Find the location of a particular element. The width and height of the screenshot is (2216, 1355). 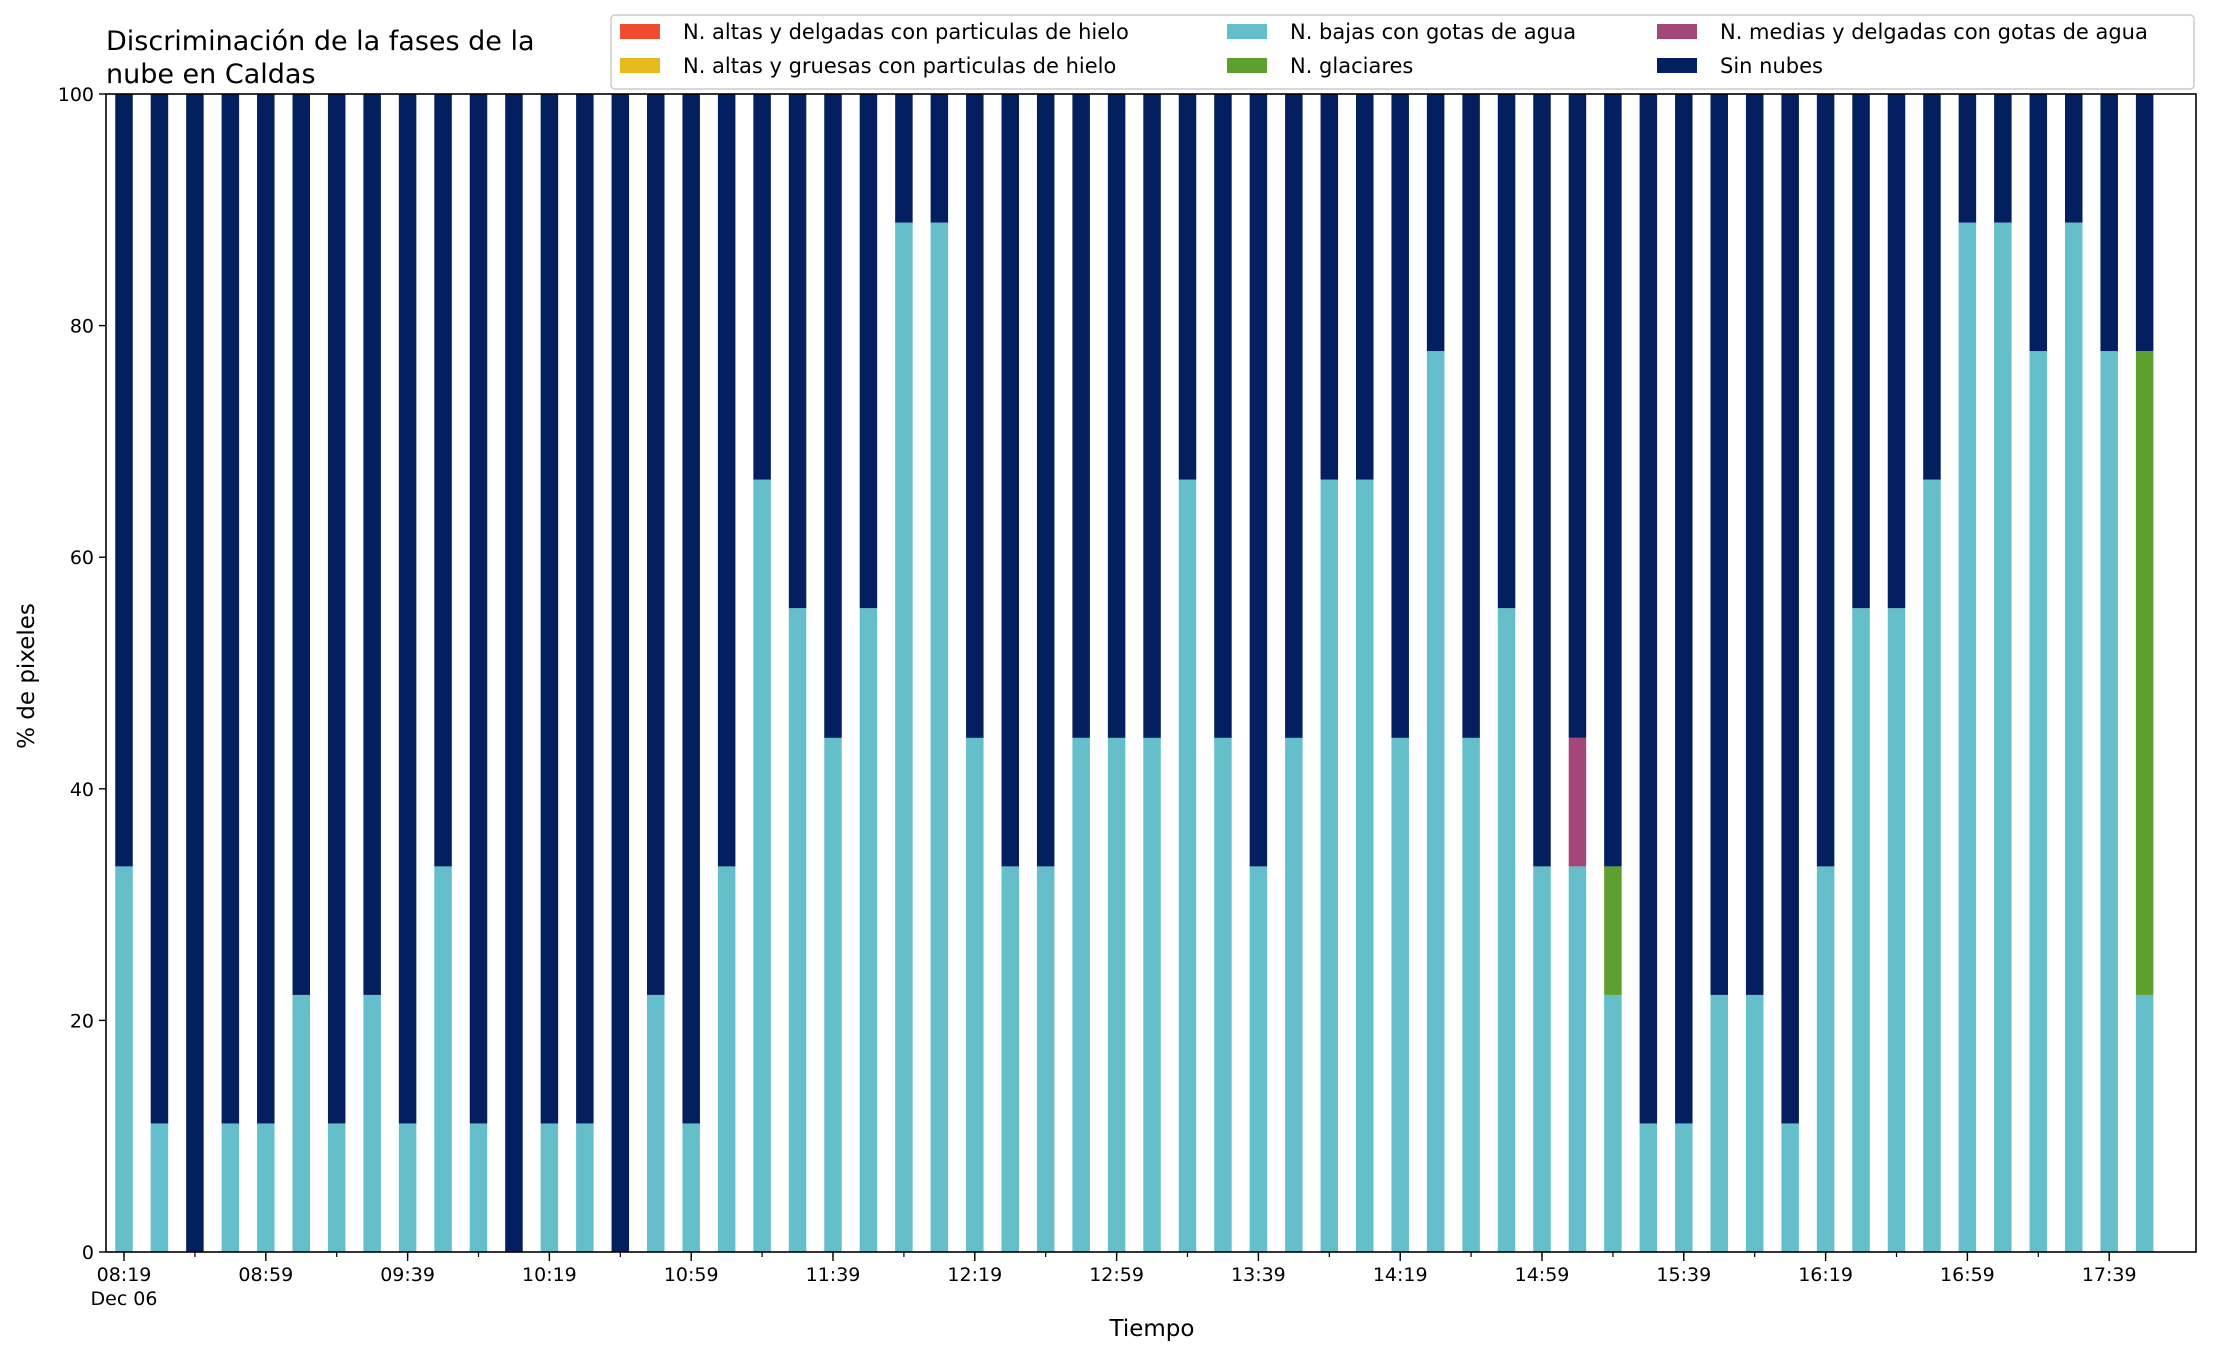

legend-label: N. bajas con gotas de agua is located at coordinates (1433, 32).